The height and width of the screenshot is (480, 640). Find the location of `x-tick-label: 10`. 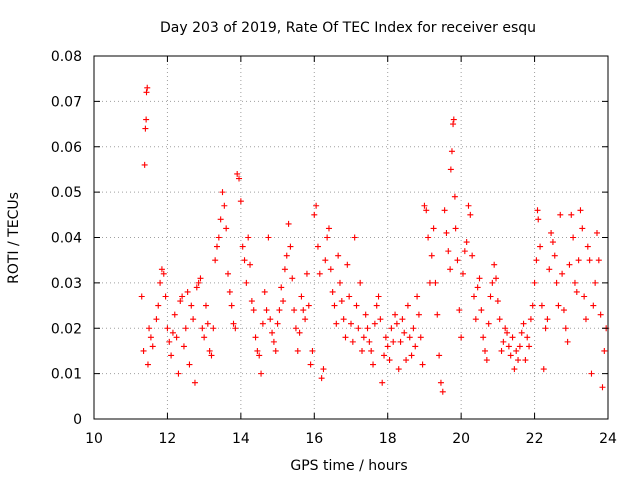

x-tick-label: 10 is located at coordinates (94, 439).